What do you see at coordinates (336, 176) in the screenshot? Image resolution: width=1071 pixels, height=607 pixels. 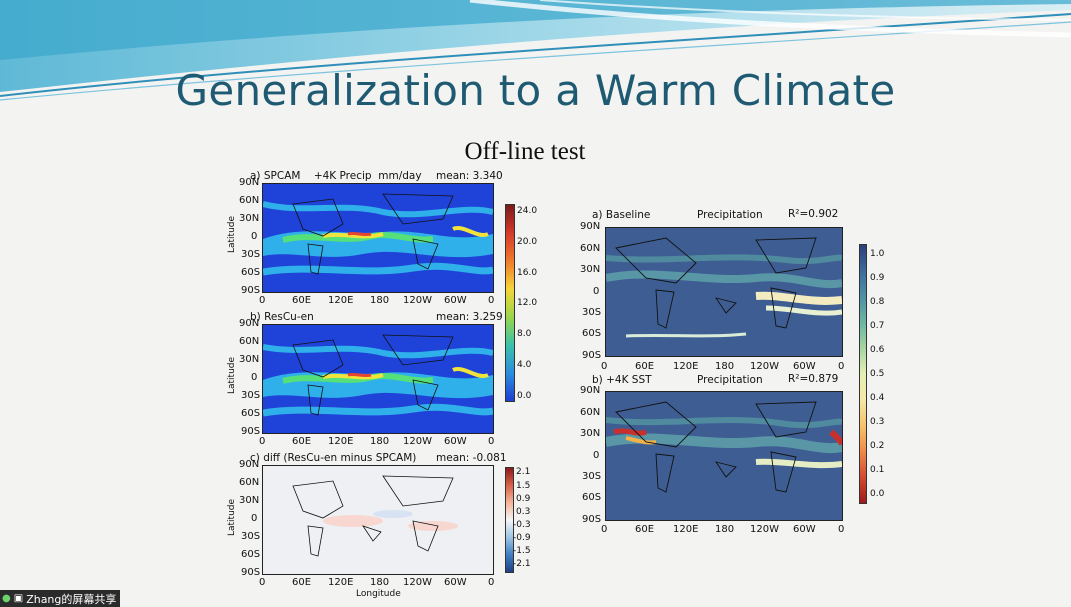 I see `panel-a-heading: a) SPCAM +4K Precip mm/day` at bounding box center [336, 176].